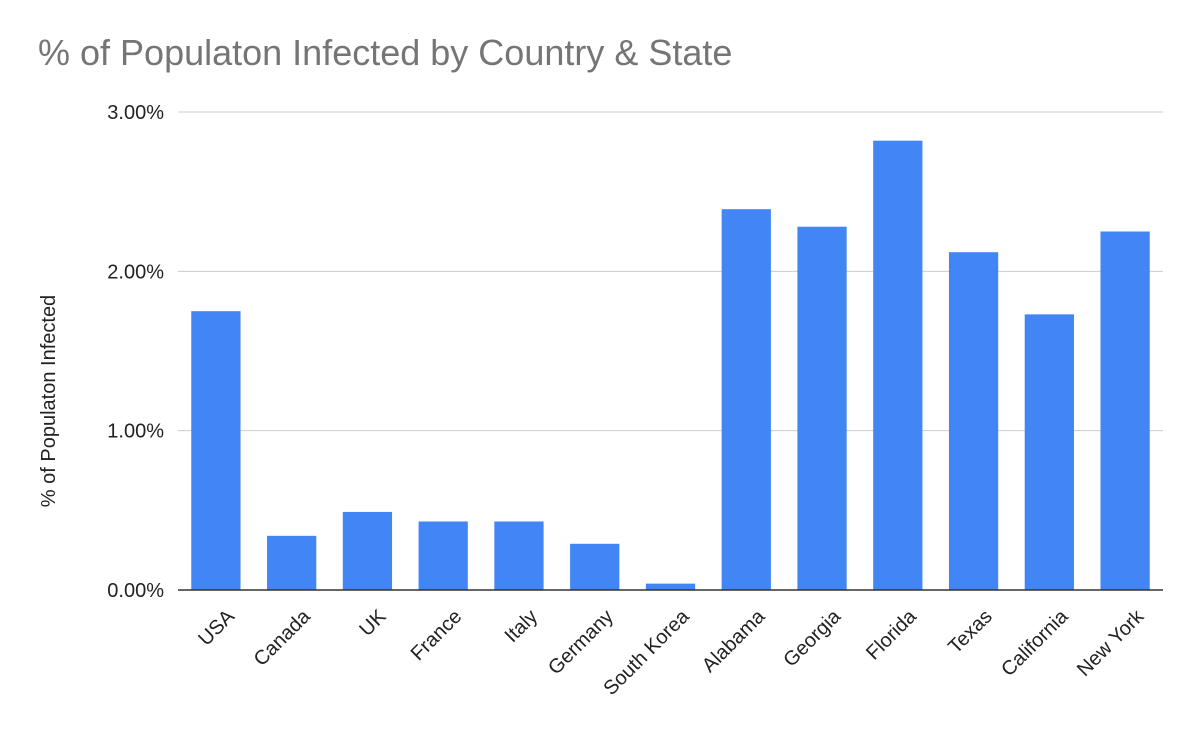  I want to click on x-tick-label: UK, so click(373, 623).